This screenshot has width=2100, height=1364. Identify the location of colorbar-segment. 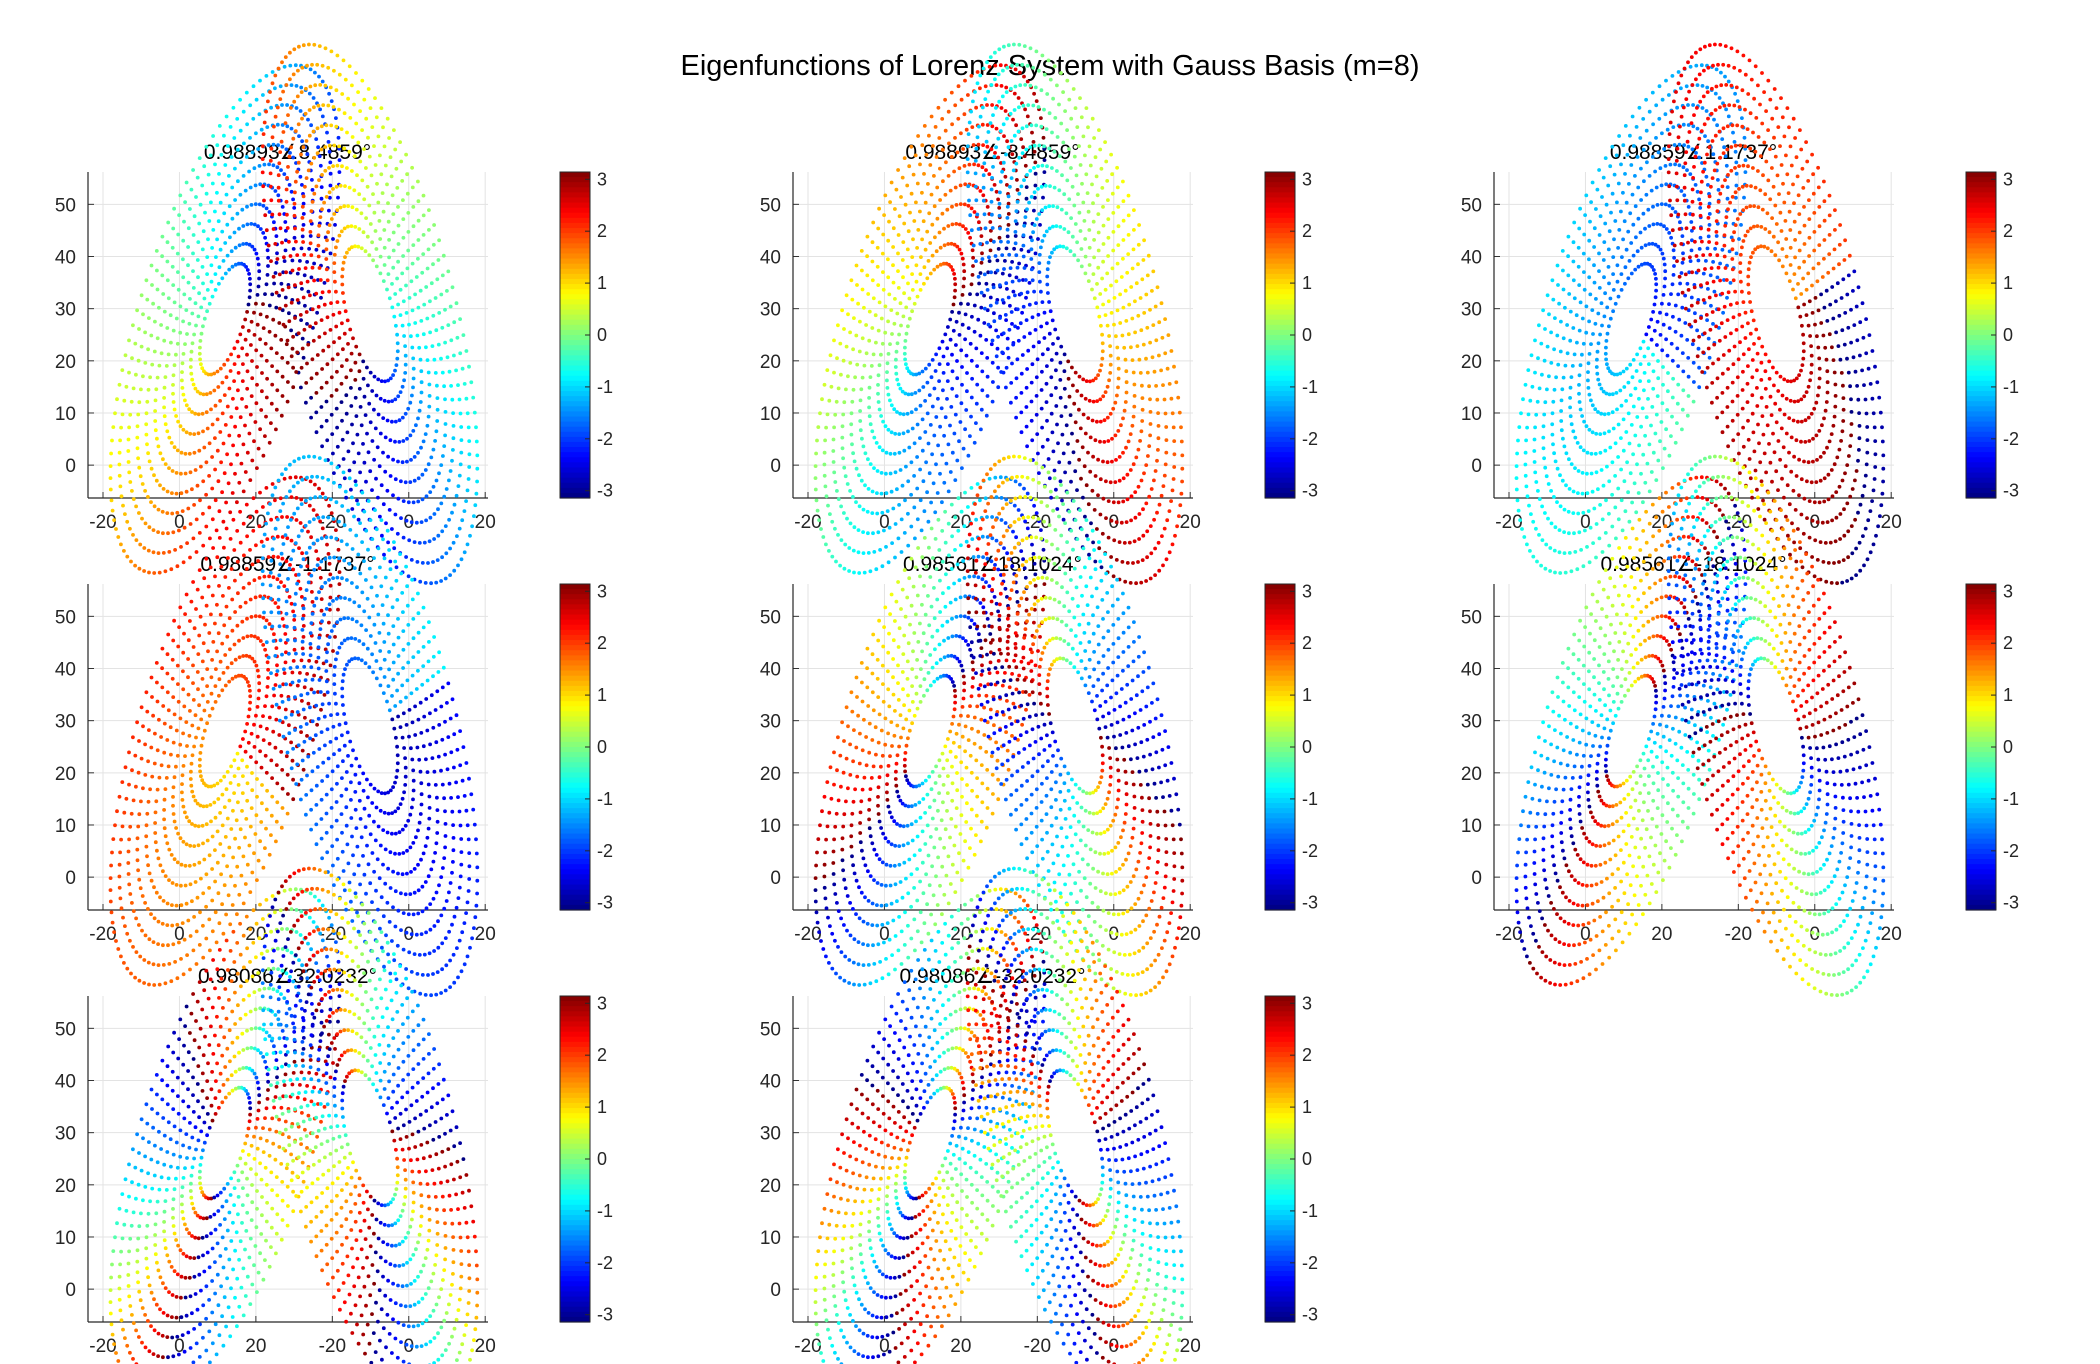
(575, 297).